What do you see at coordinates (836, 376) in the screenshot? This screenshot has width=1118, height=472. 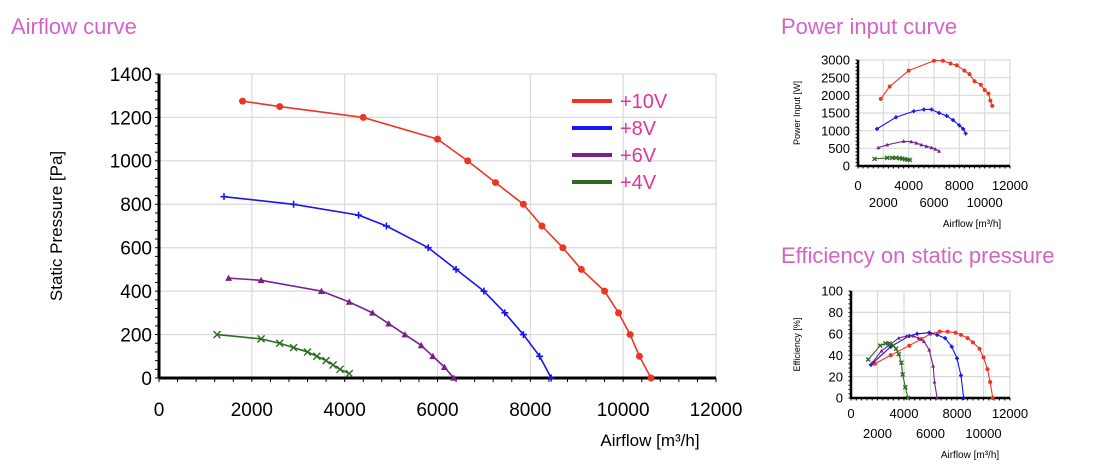 I see `y-tick-label: 20` at bounding box center [836, 376].